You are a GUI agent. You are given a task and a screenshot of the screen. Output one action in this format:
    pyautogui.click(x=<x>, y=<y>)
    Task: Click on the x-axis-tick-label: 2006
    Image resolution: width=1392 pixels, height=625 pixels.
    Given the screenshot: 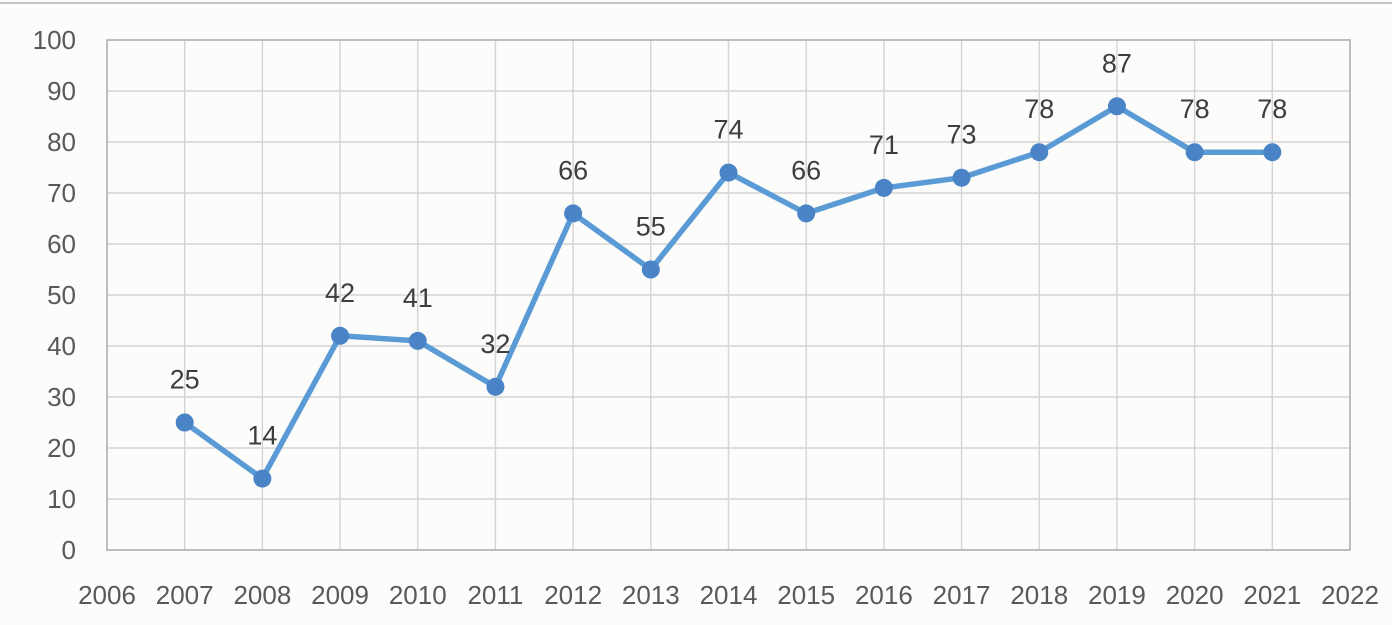 What is the action you would take?
    pyautogui.click(x=107, y=595)
    